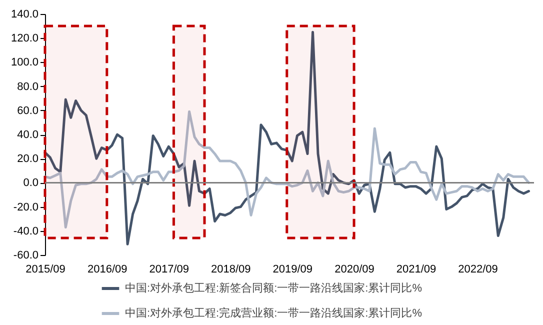  I want to click on y-tick-label: -40.0, so click(25, 231).